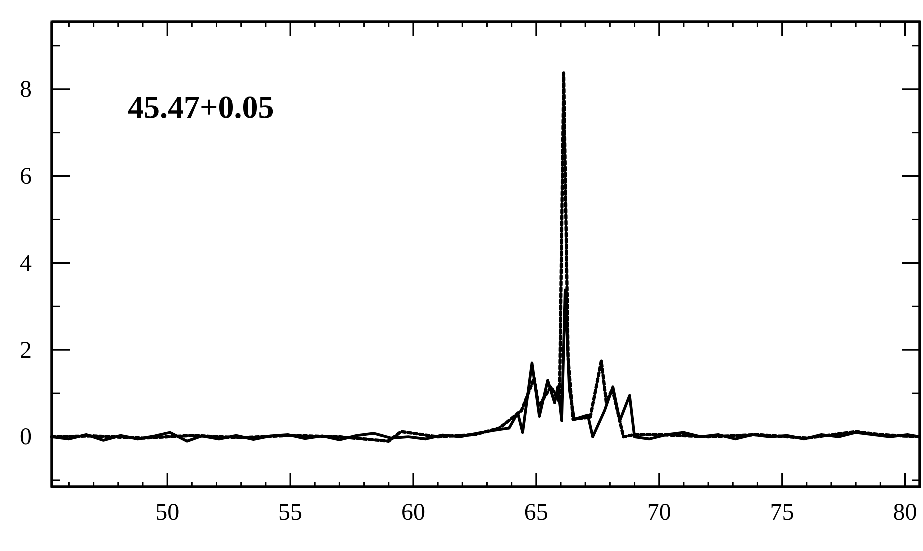 The image size is (923, 551). Describe the element at coordinates (905, 513) in the screenshot. I see `x-tick-label: 80` at that location.